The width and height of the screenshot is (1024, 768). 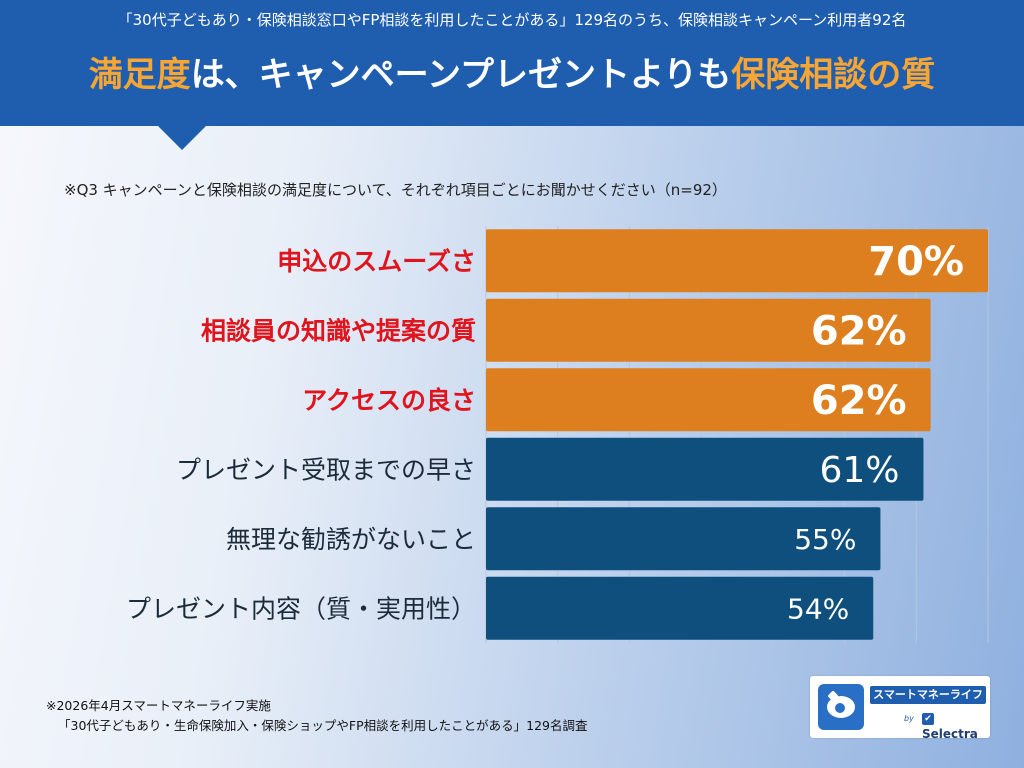 What do you see at coordinates (928, 695) in the screenshot?
I see `logo-name: スマートマネーライフ` at bounding box center [928, 695].